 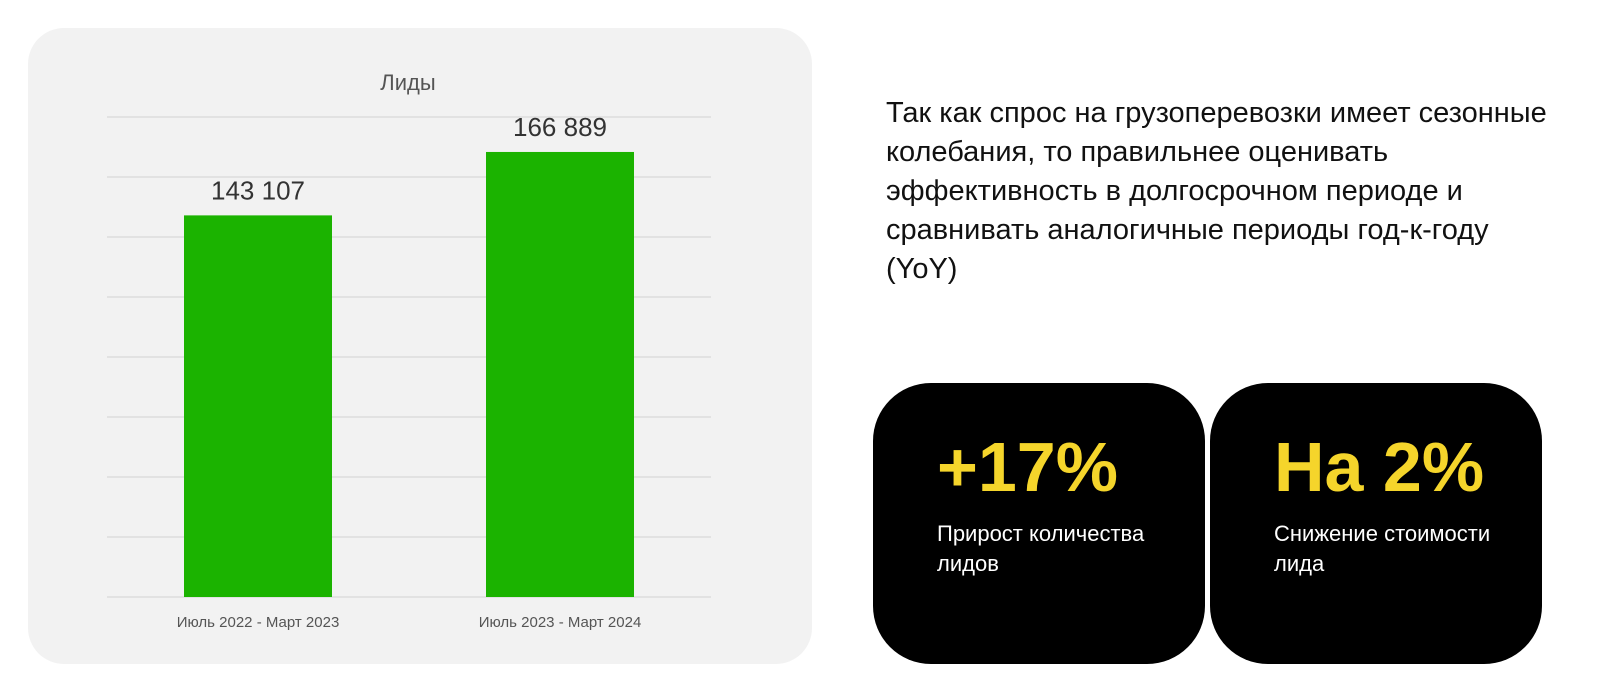 I want to click on kpi-card-leads-growth: +17% Прирост количества лидов, so click(x=1039, y=523).